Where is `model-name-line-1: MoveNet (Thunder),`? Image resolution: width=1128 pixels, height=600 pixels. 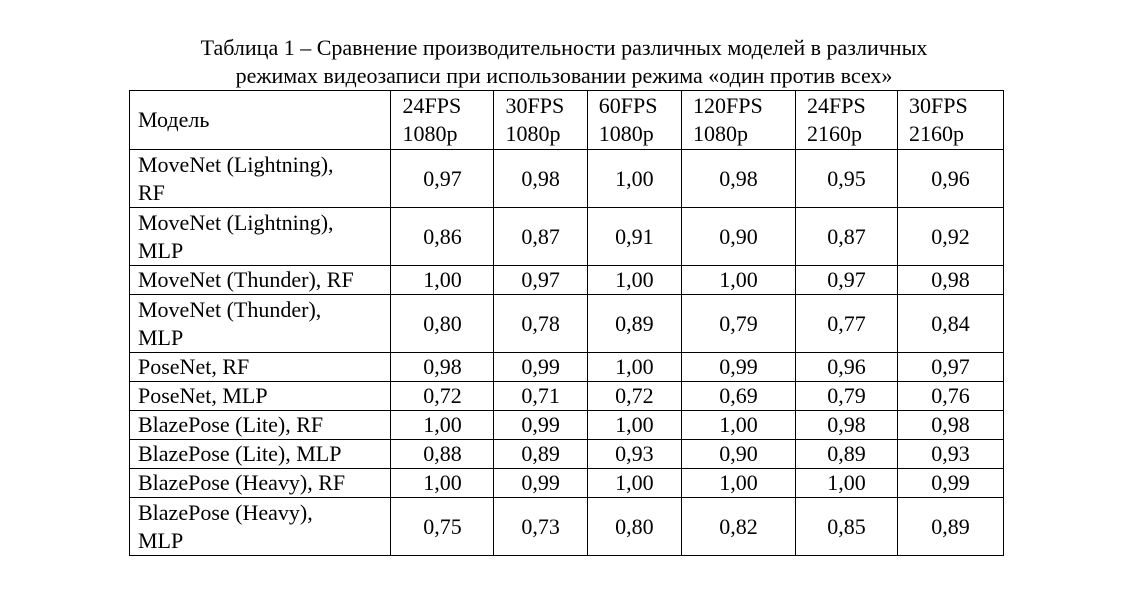 model-name-line-1: MoveNet (Thunder), is located at coordinates (230, 309).